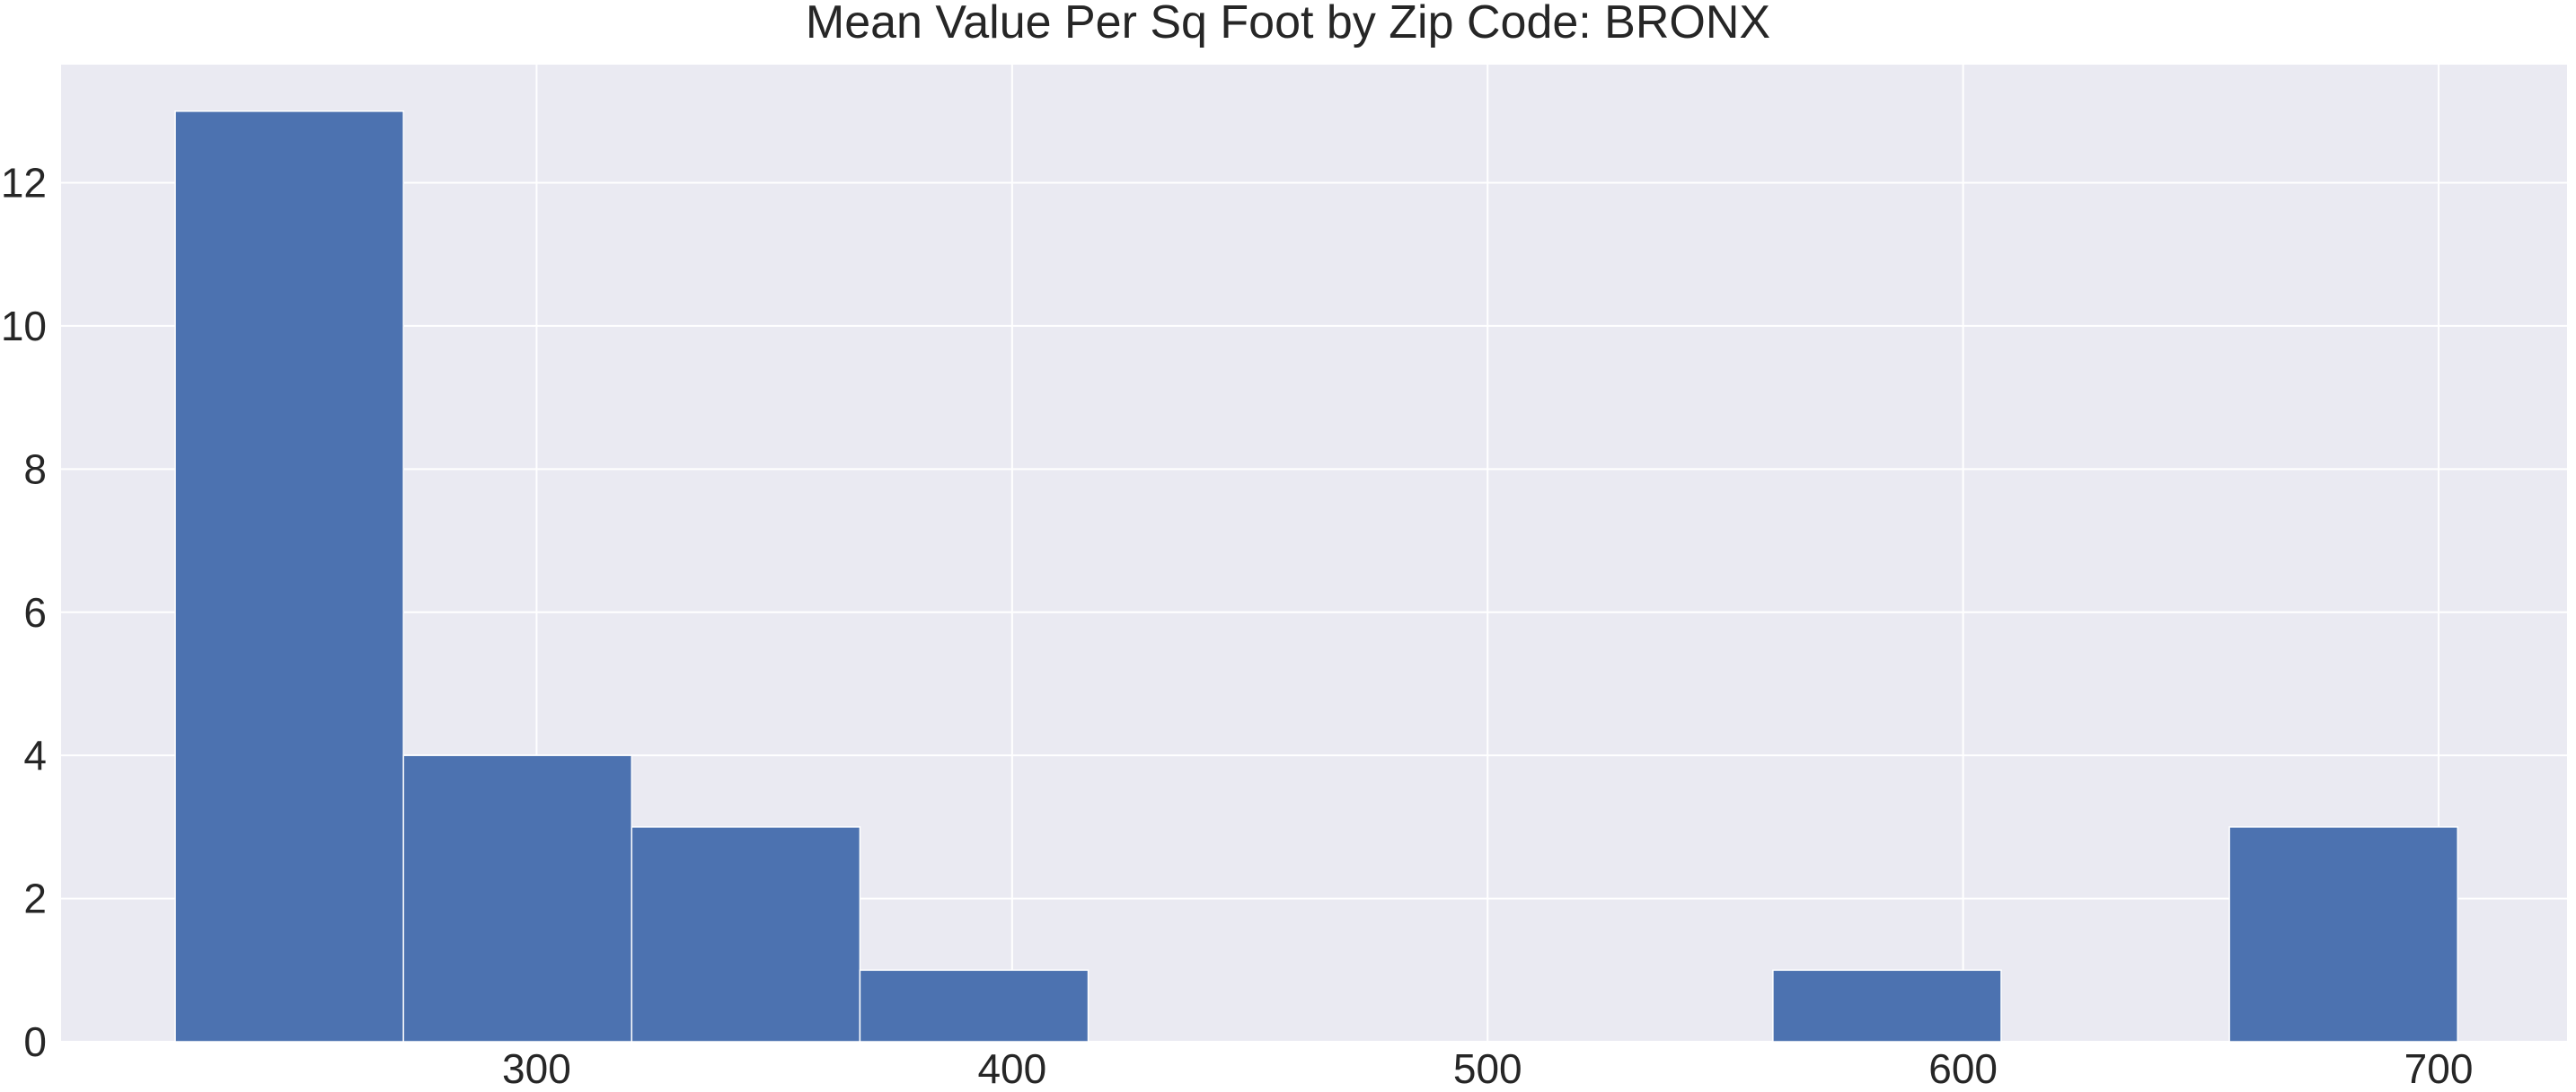 The image size is (2576, 1092). Describe the element at coordinates (24, 183) in the screenshot. I see `y-tick-label: 12` at that location.